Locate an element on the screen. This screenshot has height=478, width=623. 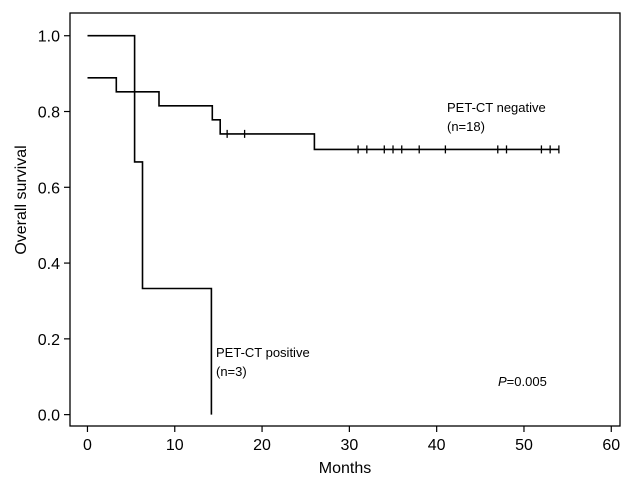
series-line-pet-ct-negative is located at coordinates (323, 114).